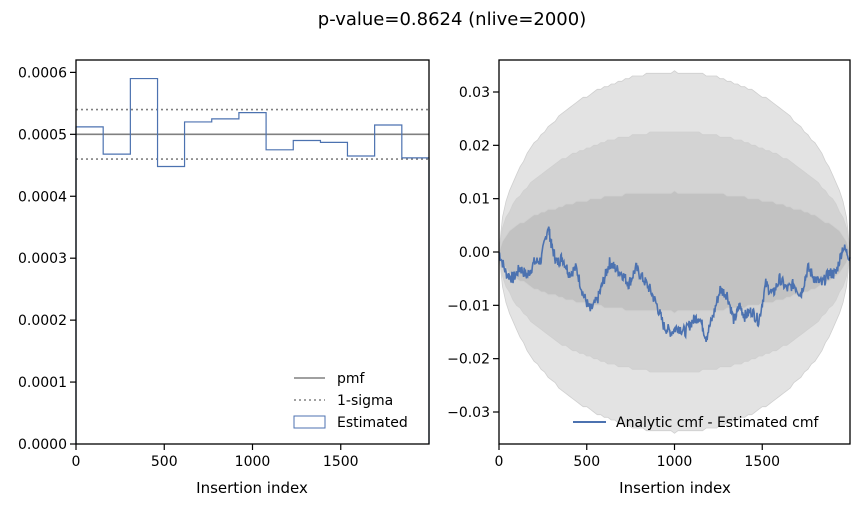 The height and width of the screenshot is (506, 861). Describe the element at coordinates (252, 488) in the screenshot. I see `left-xlabel: Insertion index` at that location.